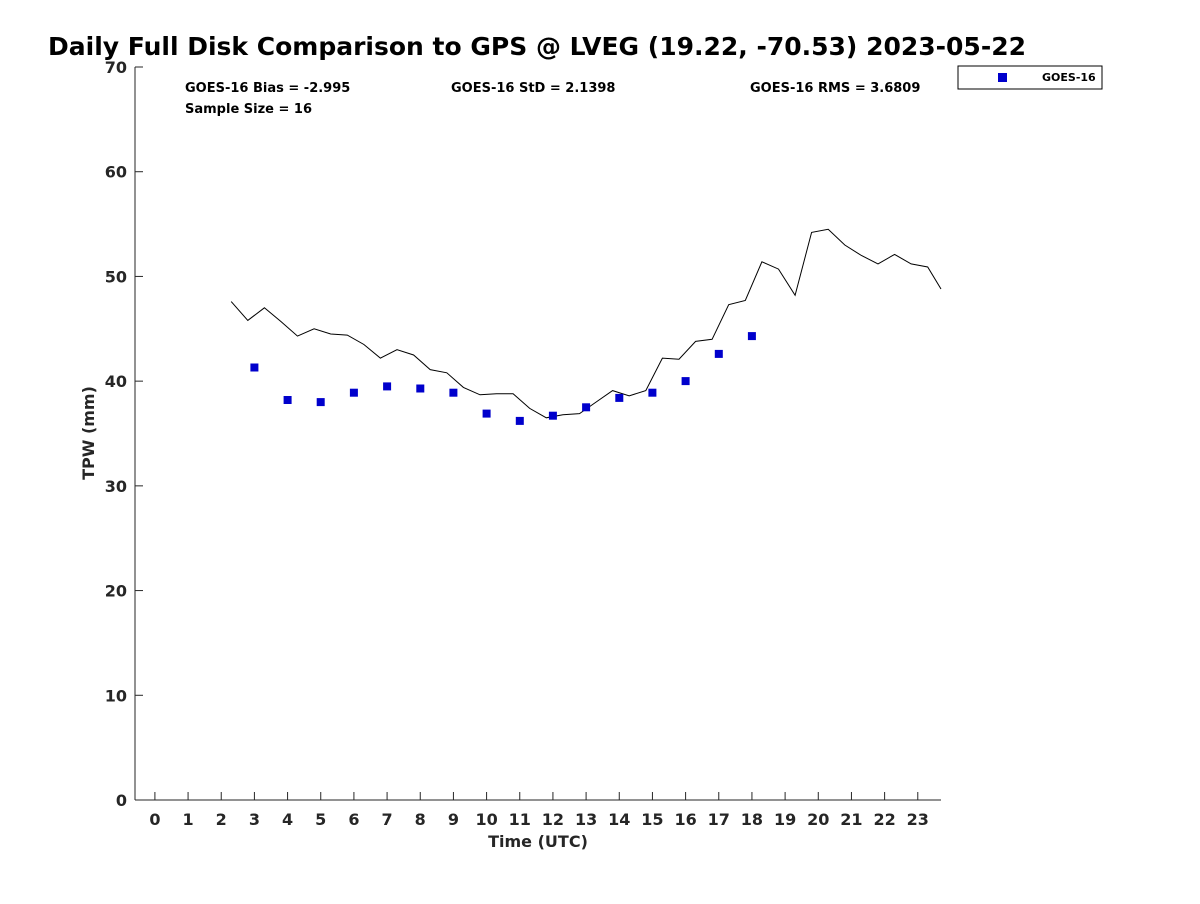  I want to click on x-tick-label: 9, so click(453, 819).